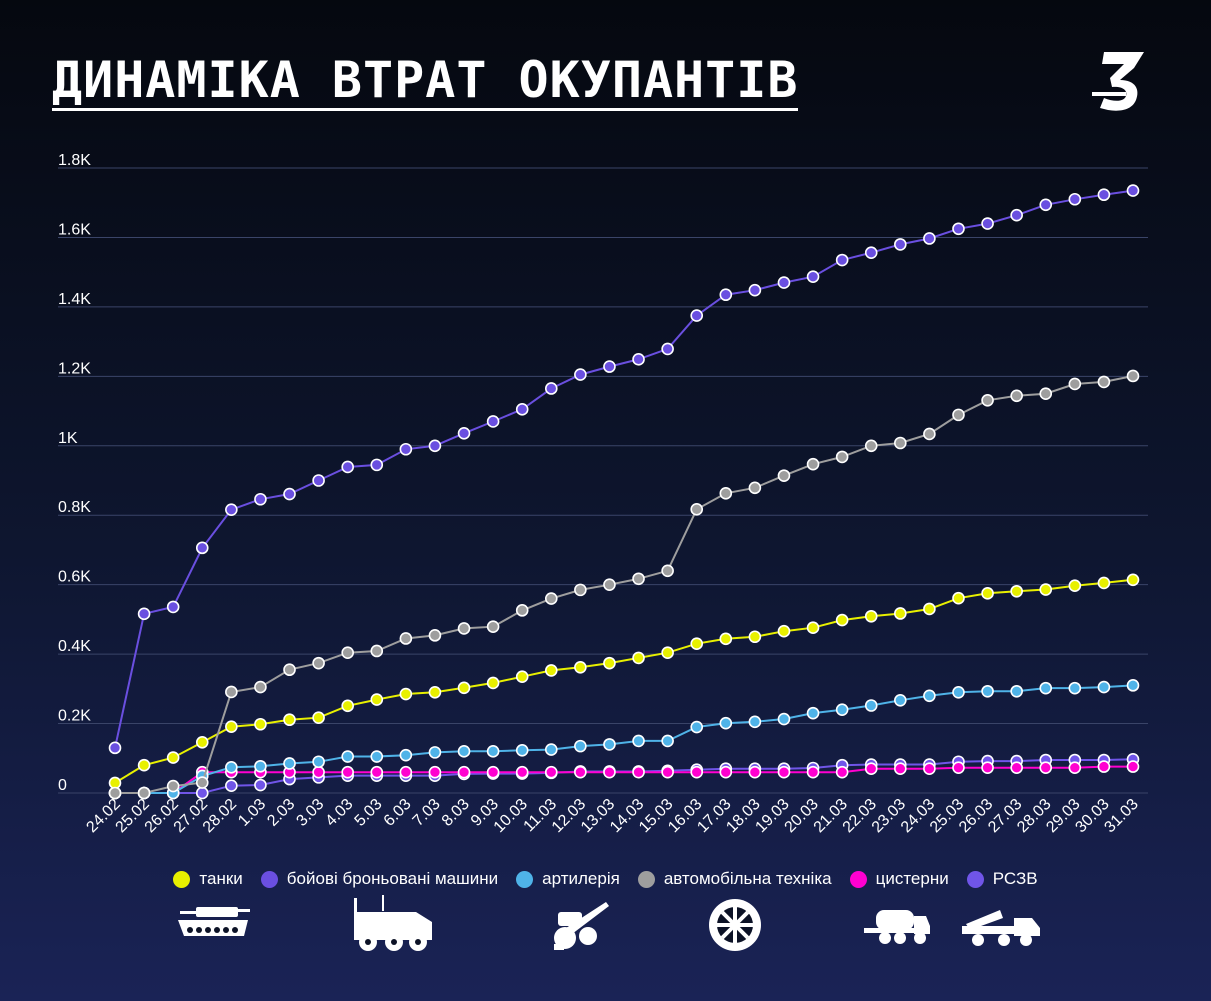 The image size is (1211, 1001). Describe the element at coordinates (74, 716) in the screenshot. I see `y-tick-label: 0.2K` at that location.